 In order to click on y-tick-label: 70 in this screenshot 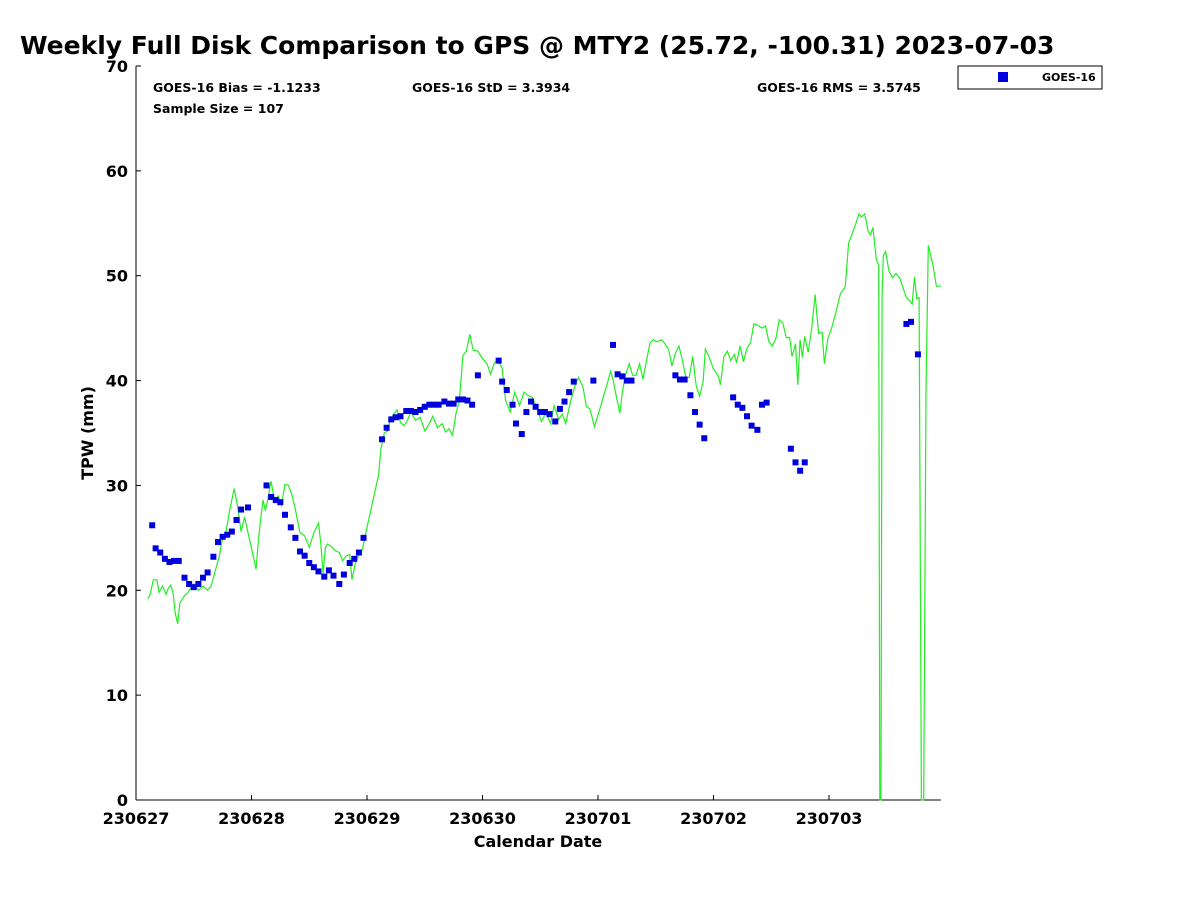, I will do `click(117, 66)`.